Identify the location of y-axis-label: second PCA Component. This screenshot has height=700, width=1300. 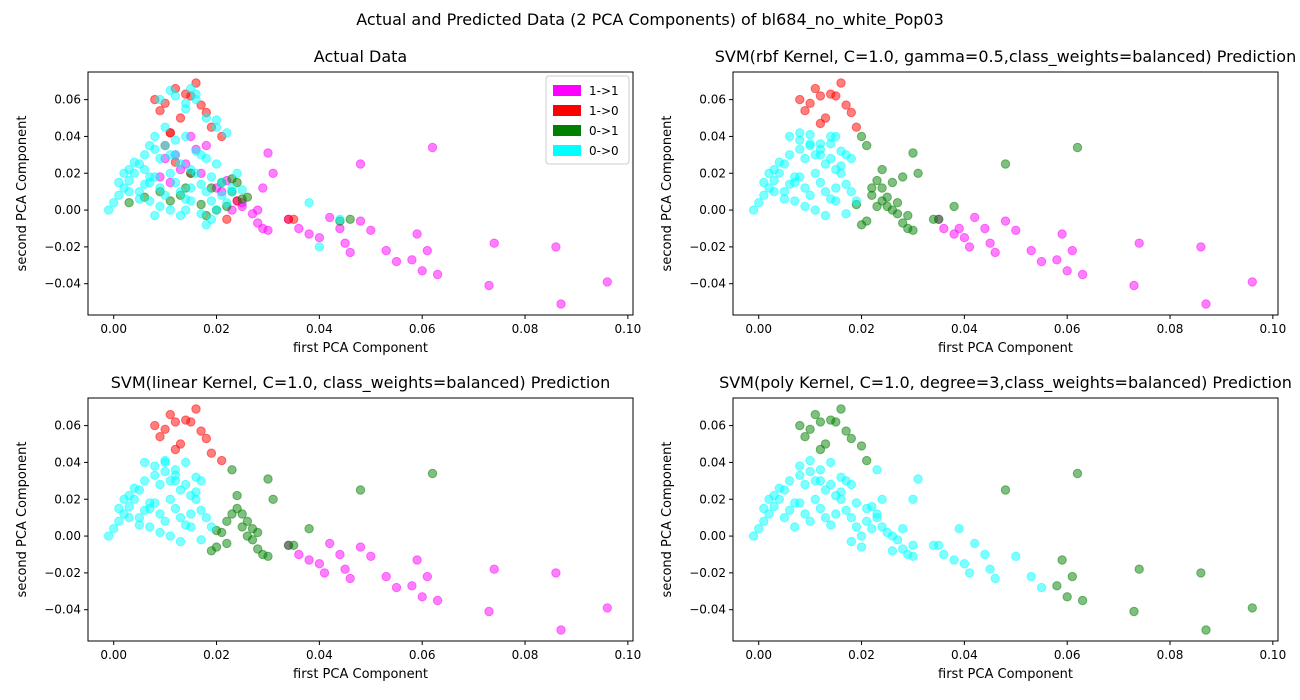
(667, 520).